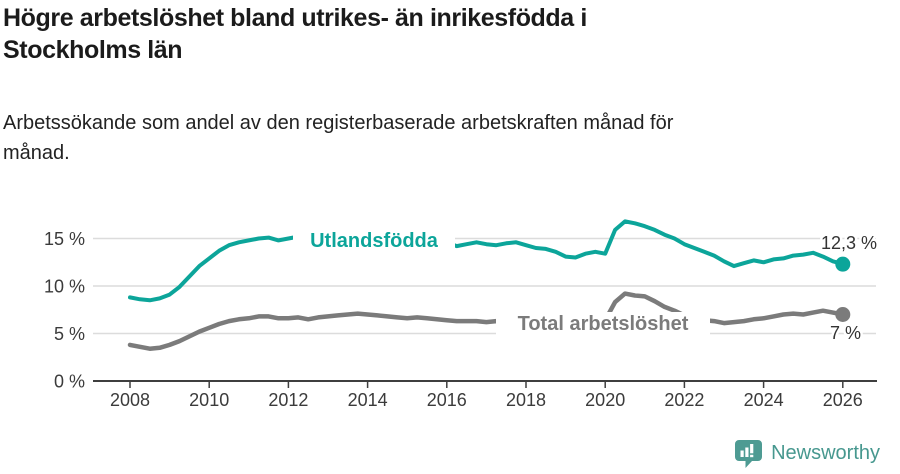  What do you see at coordinates (486, 261) in the screenshot?
I see `series-line-foreign-born` at bounding box center [486, 261].